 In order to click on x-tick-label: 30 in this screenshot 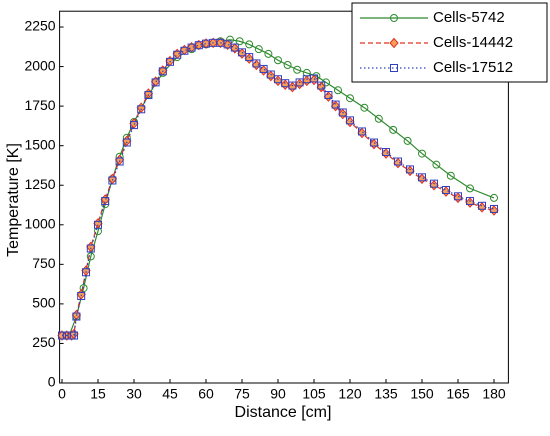, I will do `click(134, 394)`.